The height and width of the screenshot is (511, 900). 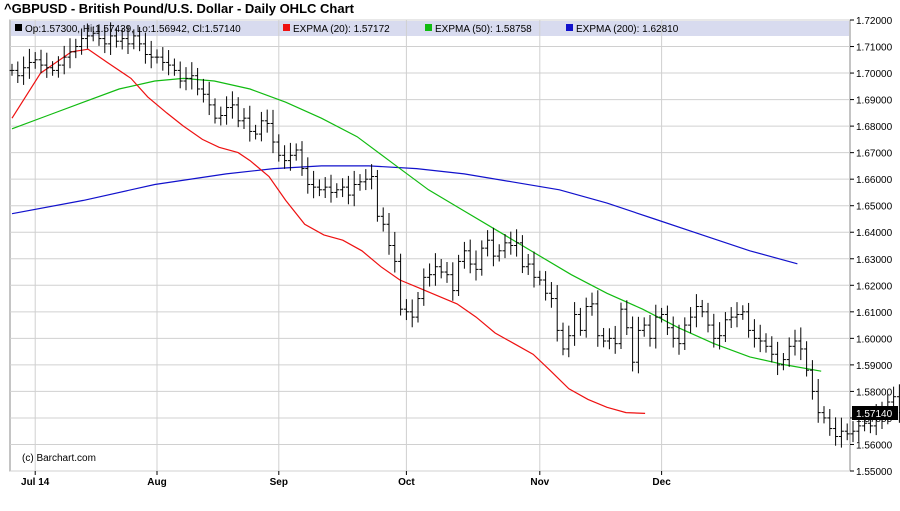 What do you see at coordinates (874, 339) in the screenshot?
I see `y-tick-label: 1.60000` at bounding box center [874, 339].